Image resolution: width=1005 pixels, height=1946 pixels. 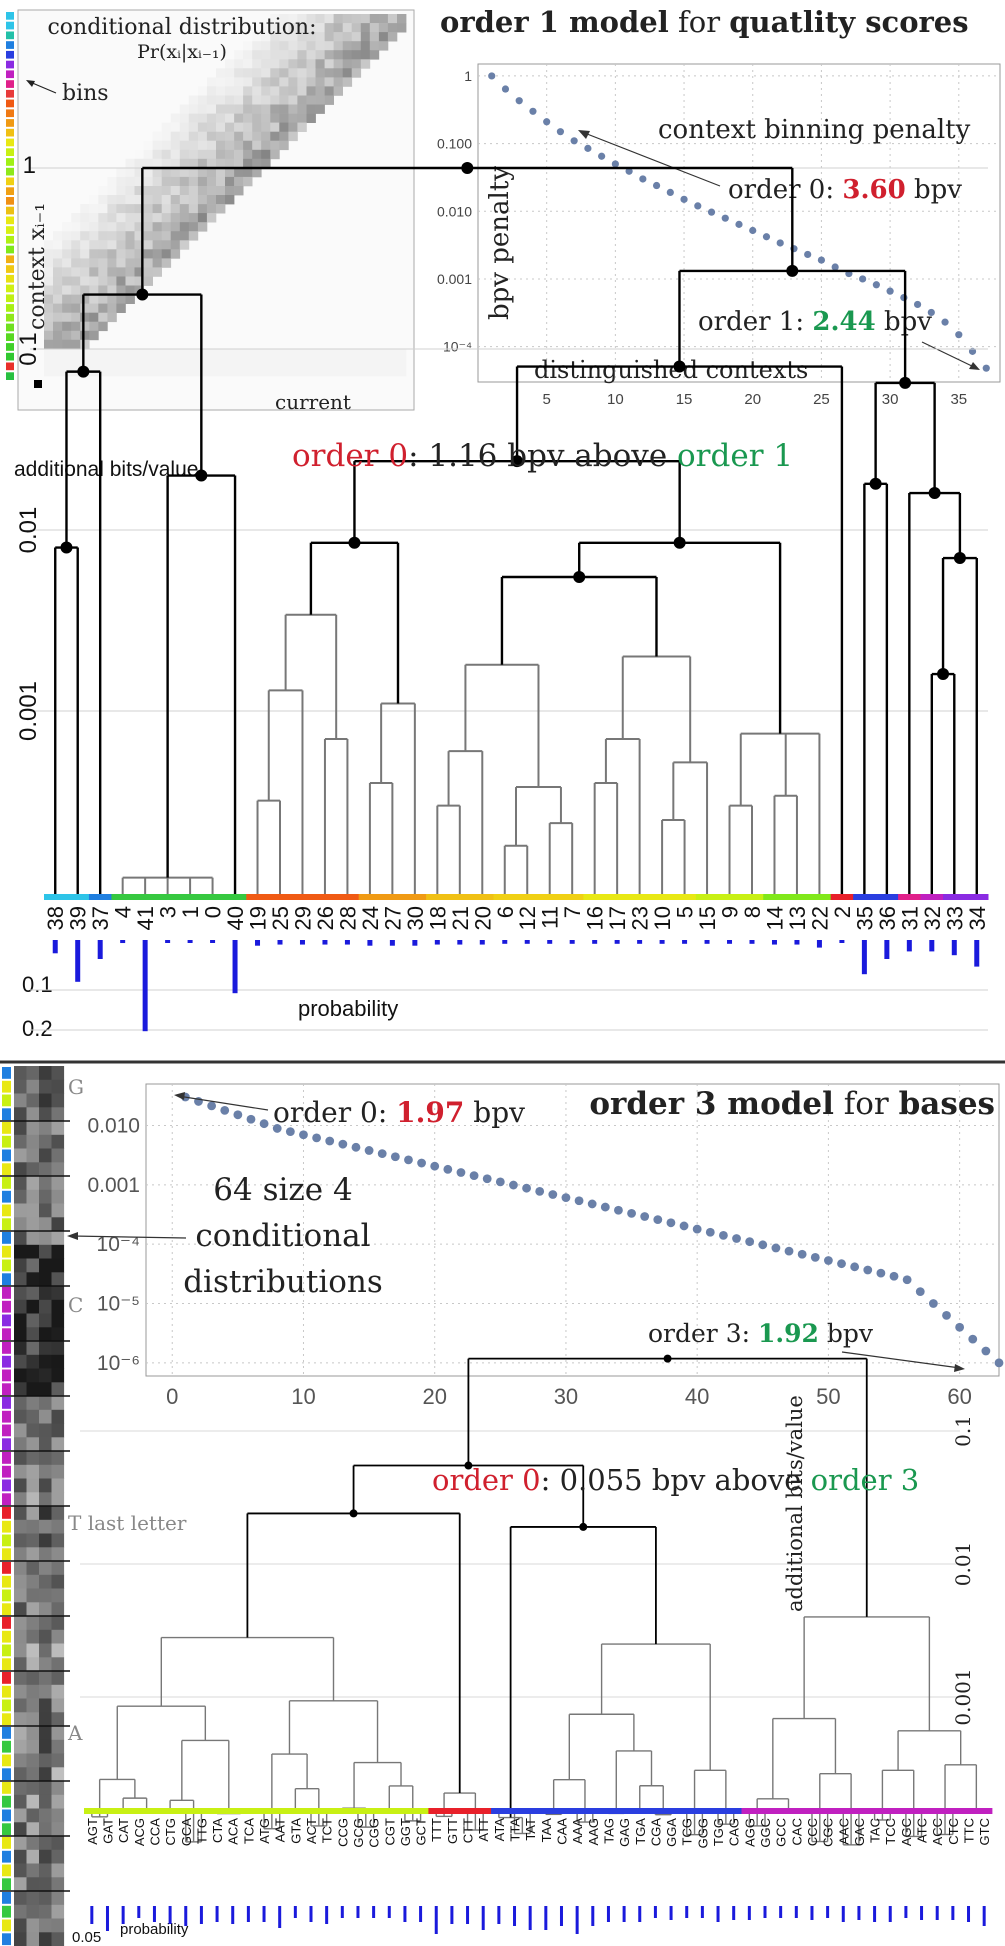 I want to click on order0-arrow, so click(x=651, y=159).